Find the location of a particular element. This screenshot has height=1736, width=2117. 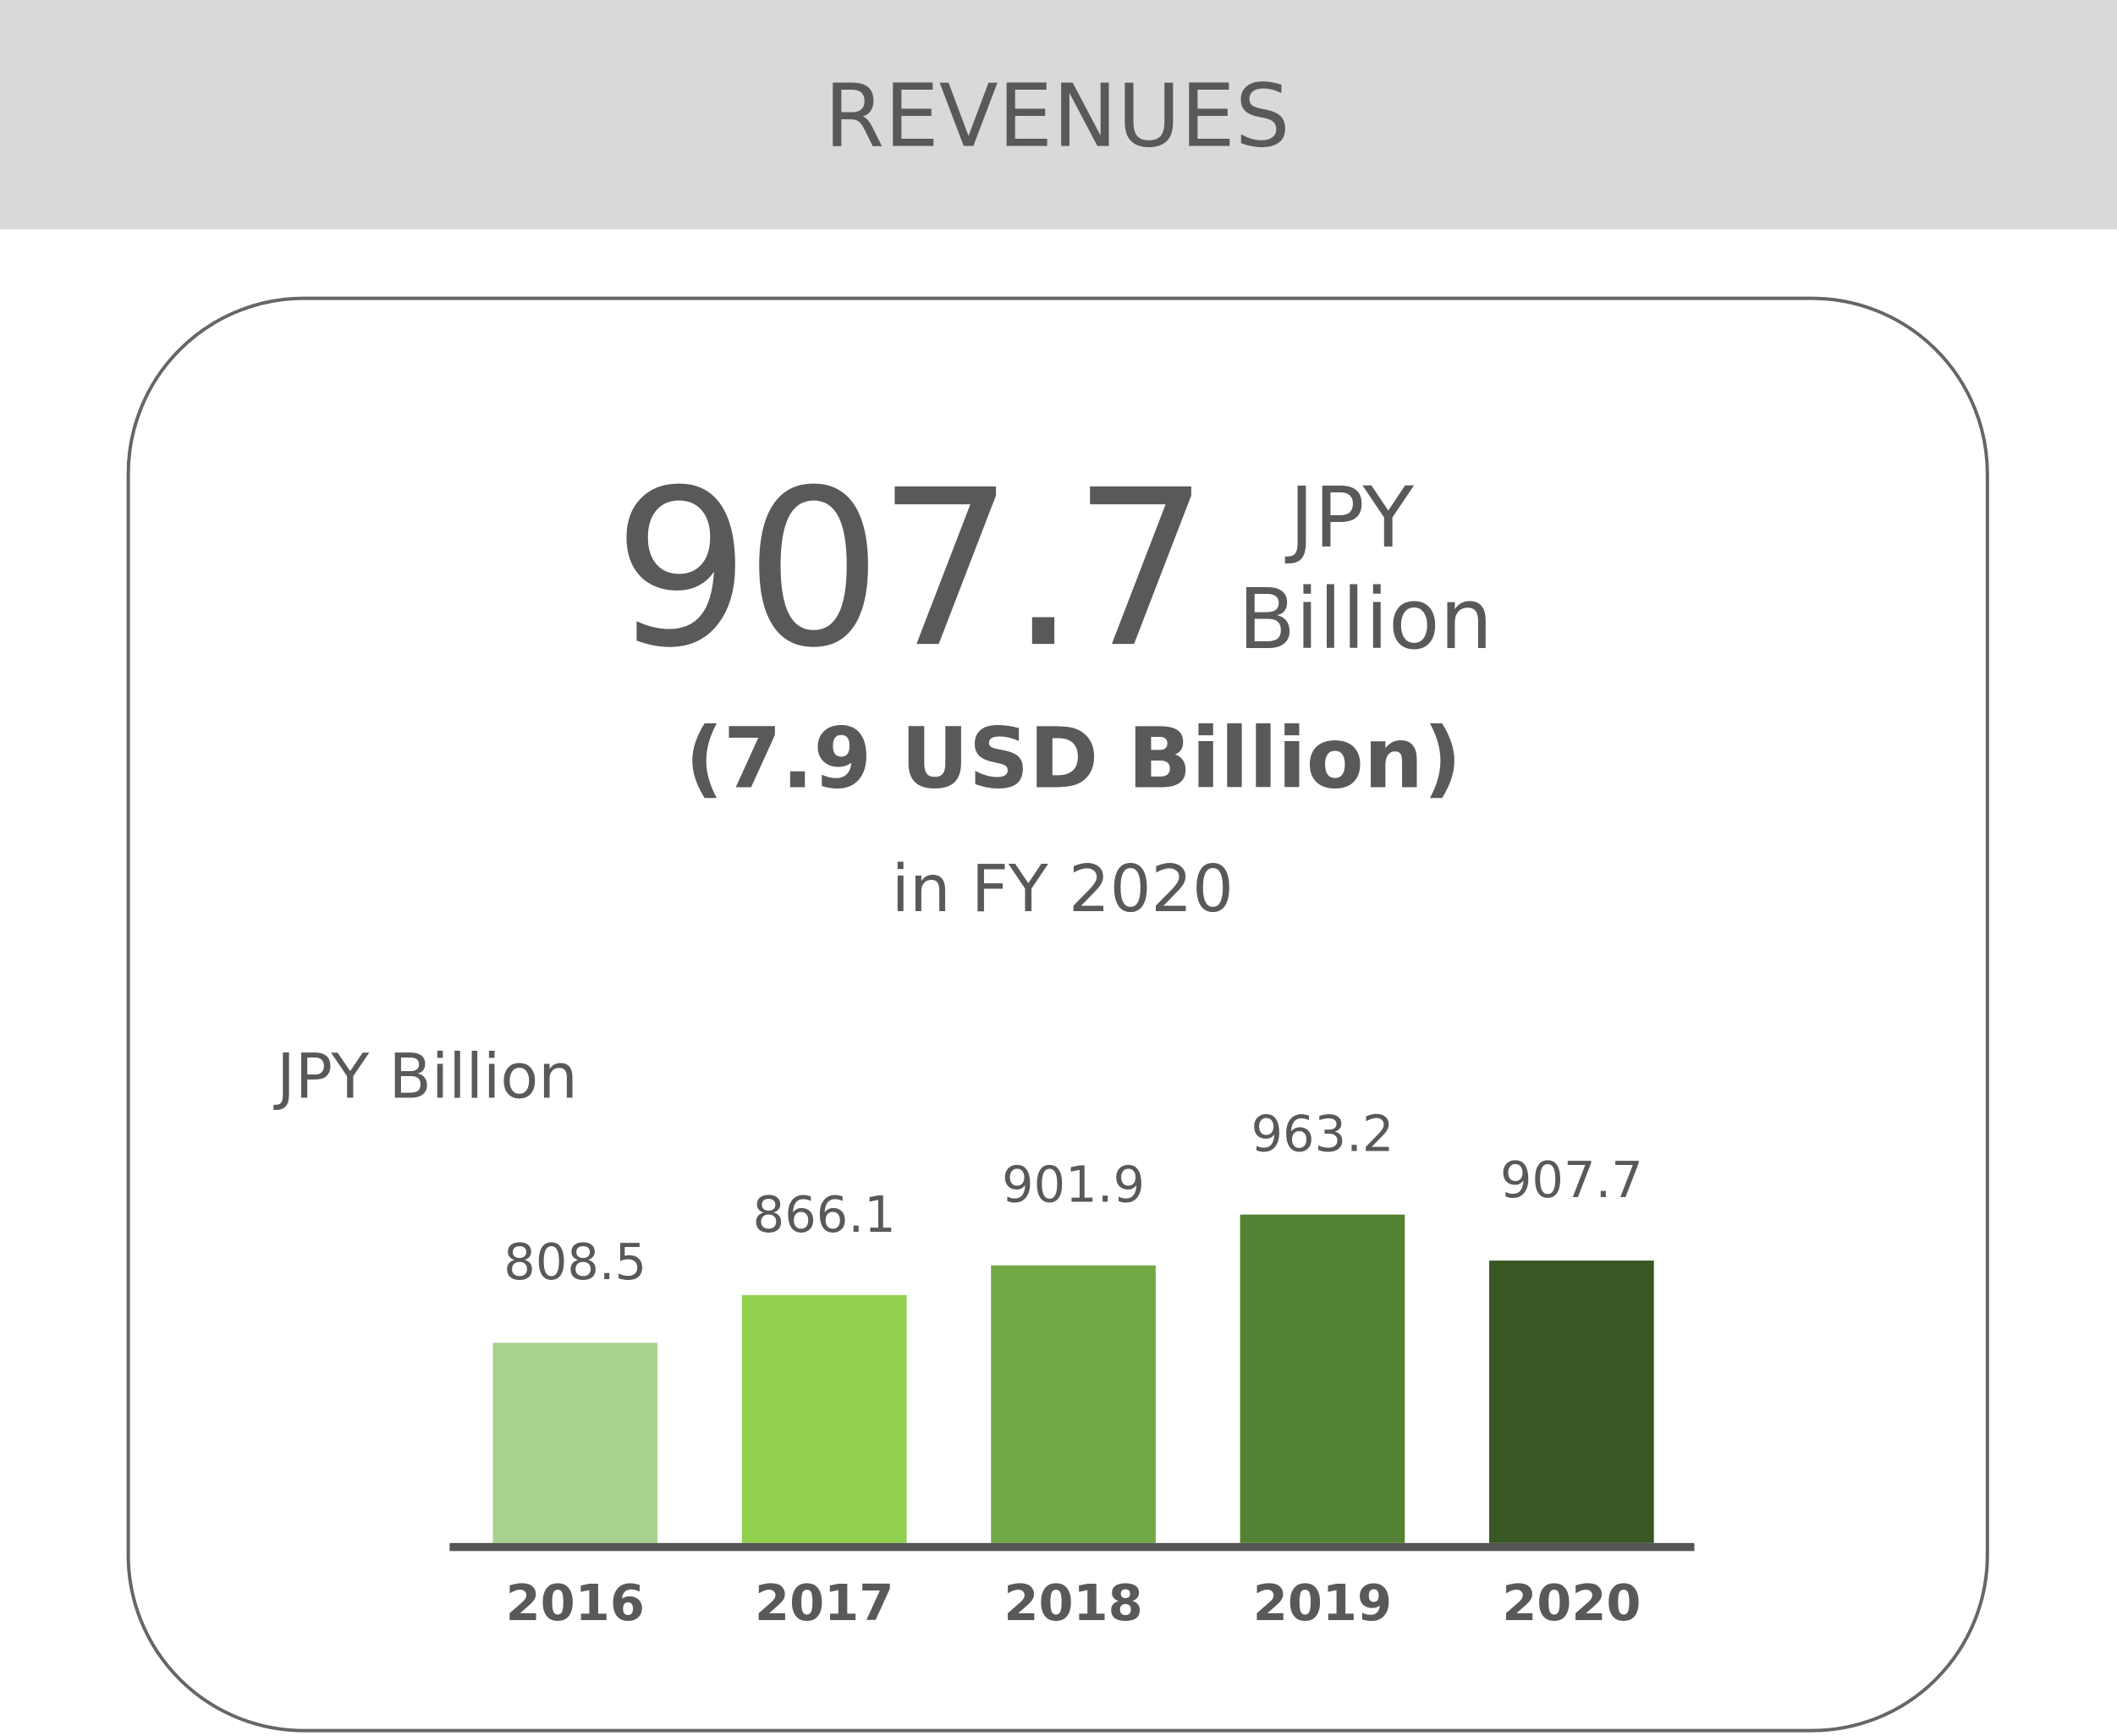

subtitle: (7.9 USD Billion) is located at coordinates (1073, 758).